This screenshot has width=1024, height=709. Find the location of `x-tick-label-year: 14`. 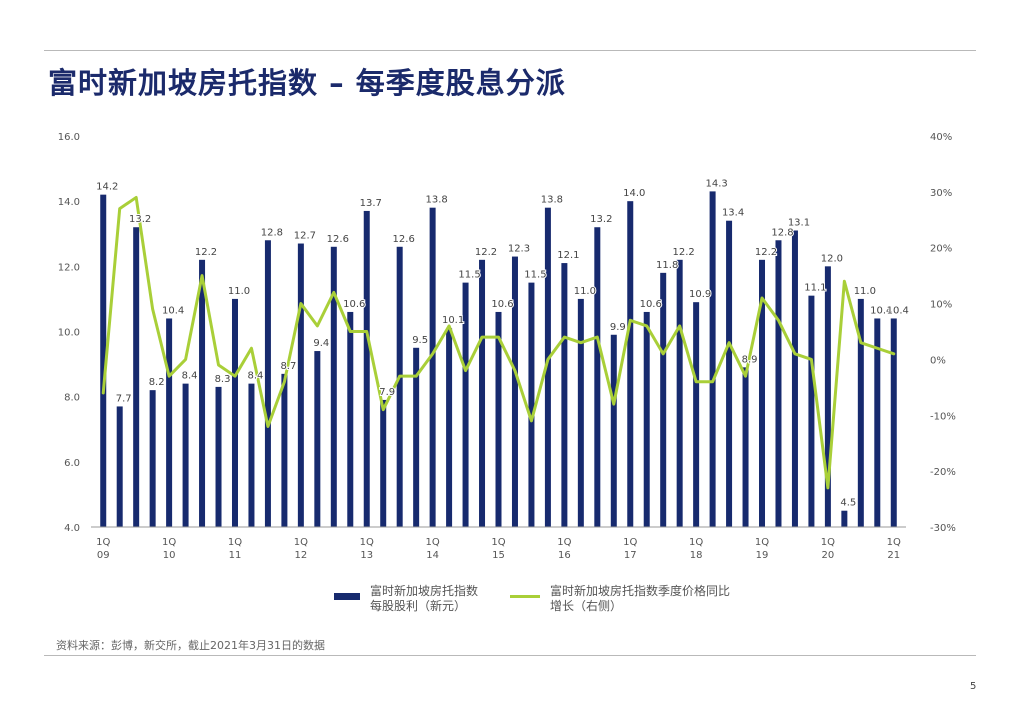

x-tick-label-year: 14 is located at coordinates (432, 555).